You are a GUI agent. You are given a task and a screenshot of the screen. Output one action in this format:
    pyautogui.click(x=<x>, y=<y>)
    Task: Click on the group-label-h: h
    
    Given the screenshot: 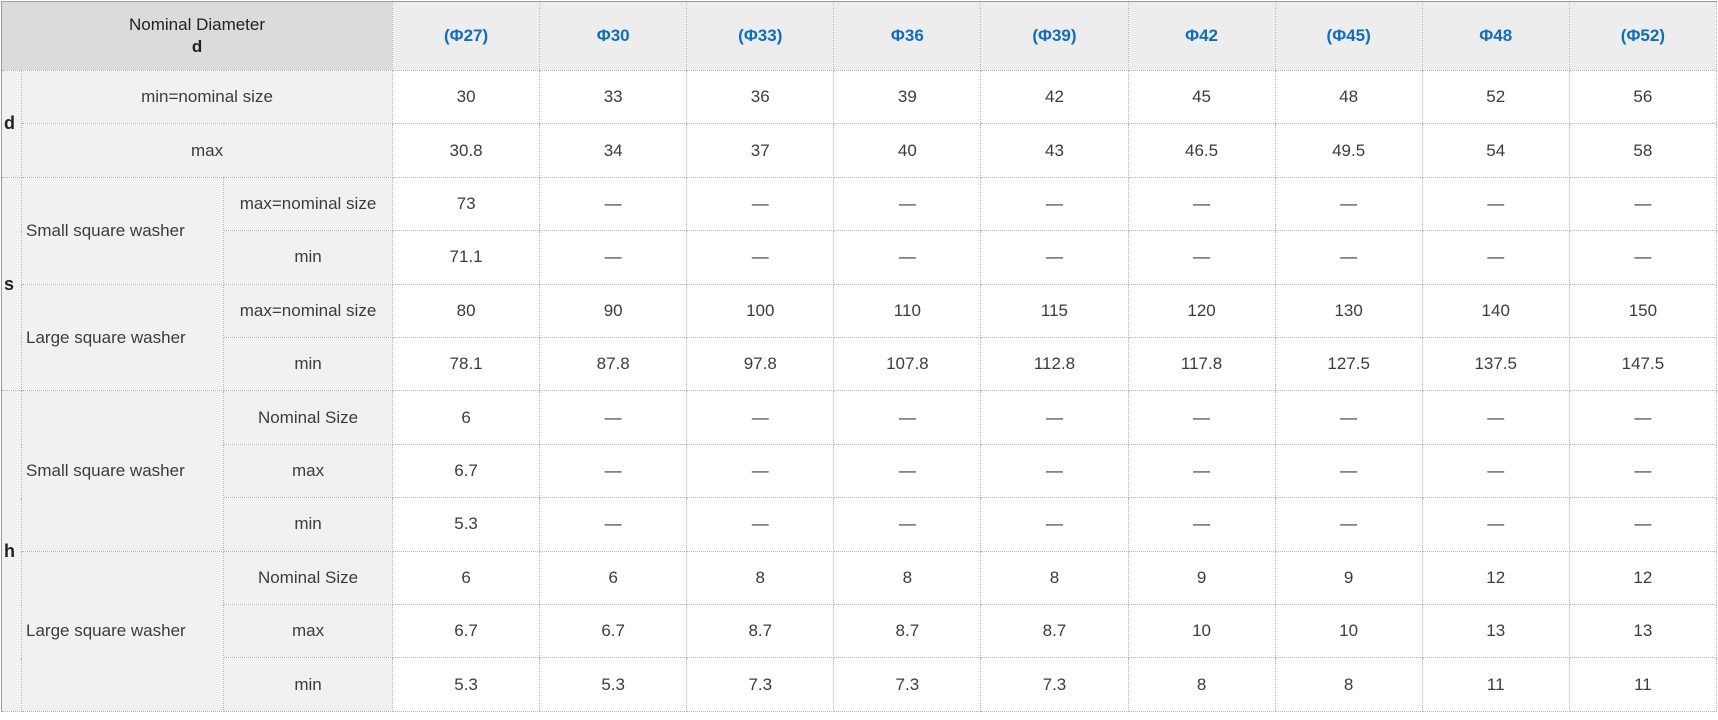 What is the action you would take?
    pyautogui.click(x=11, y=551)
    